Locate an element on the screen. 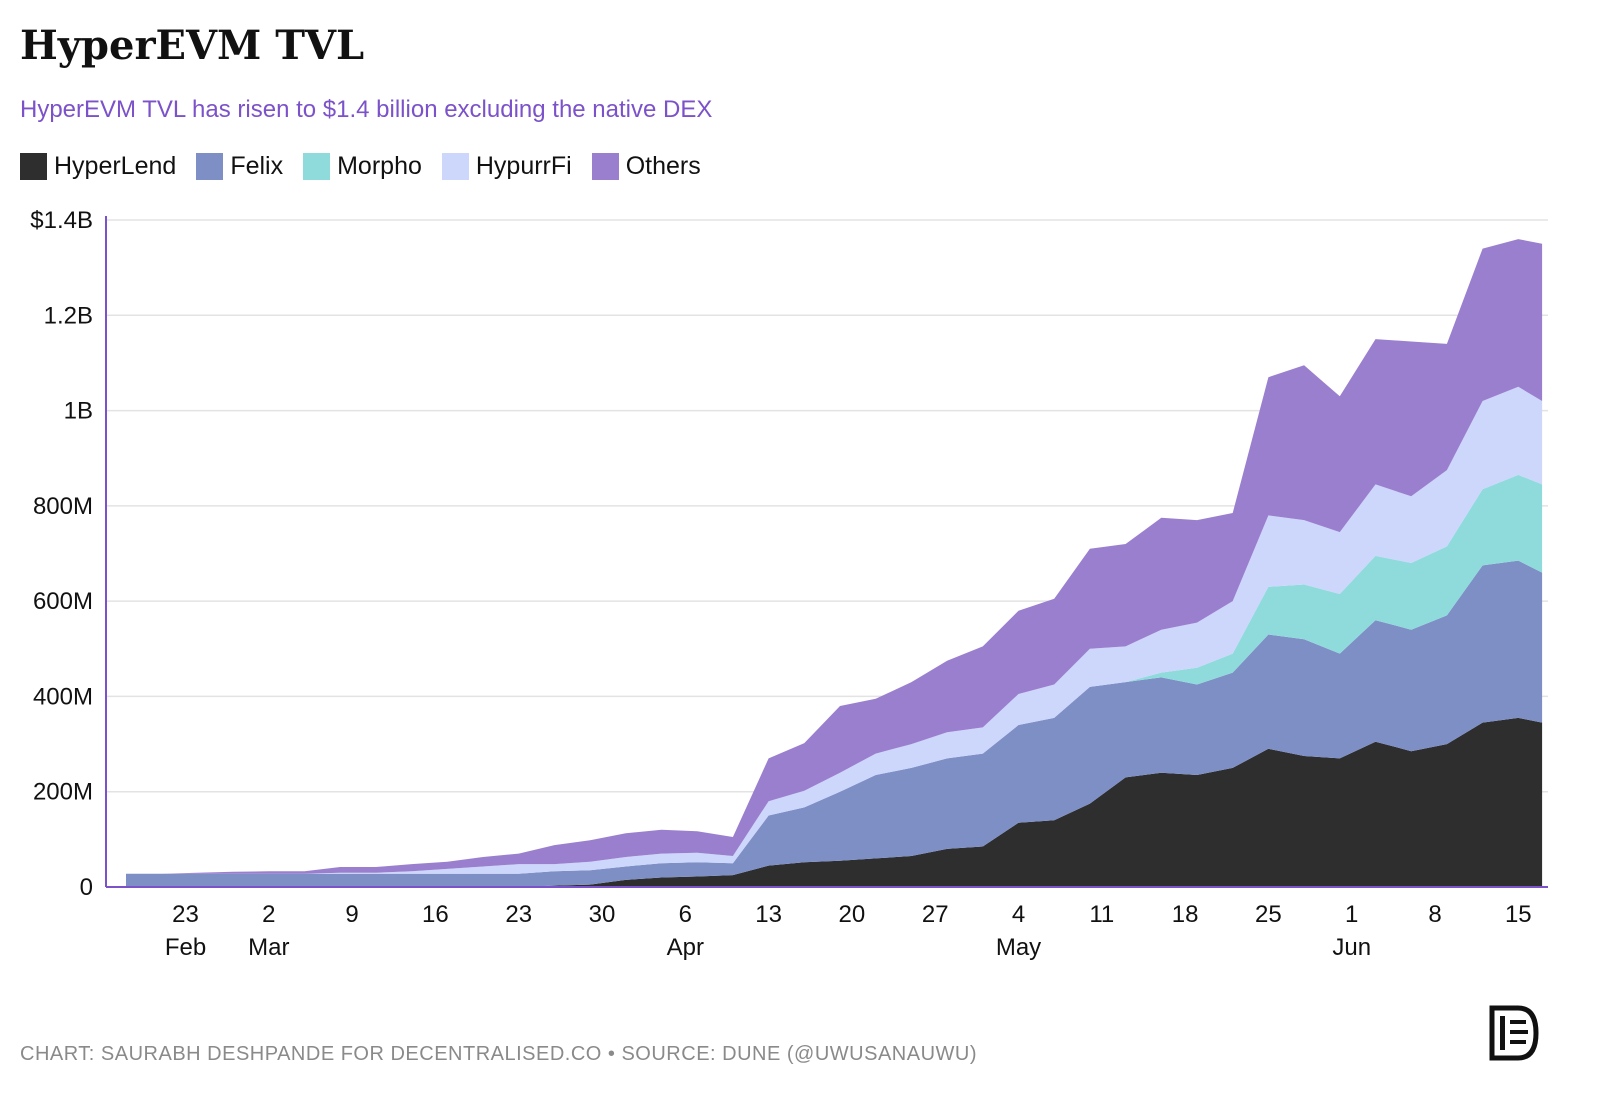 Image resolution: width=1600 pixels, height=1110 pixels. legend-swatch-felix is located at coordinates (210, 166).